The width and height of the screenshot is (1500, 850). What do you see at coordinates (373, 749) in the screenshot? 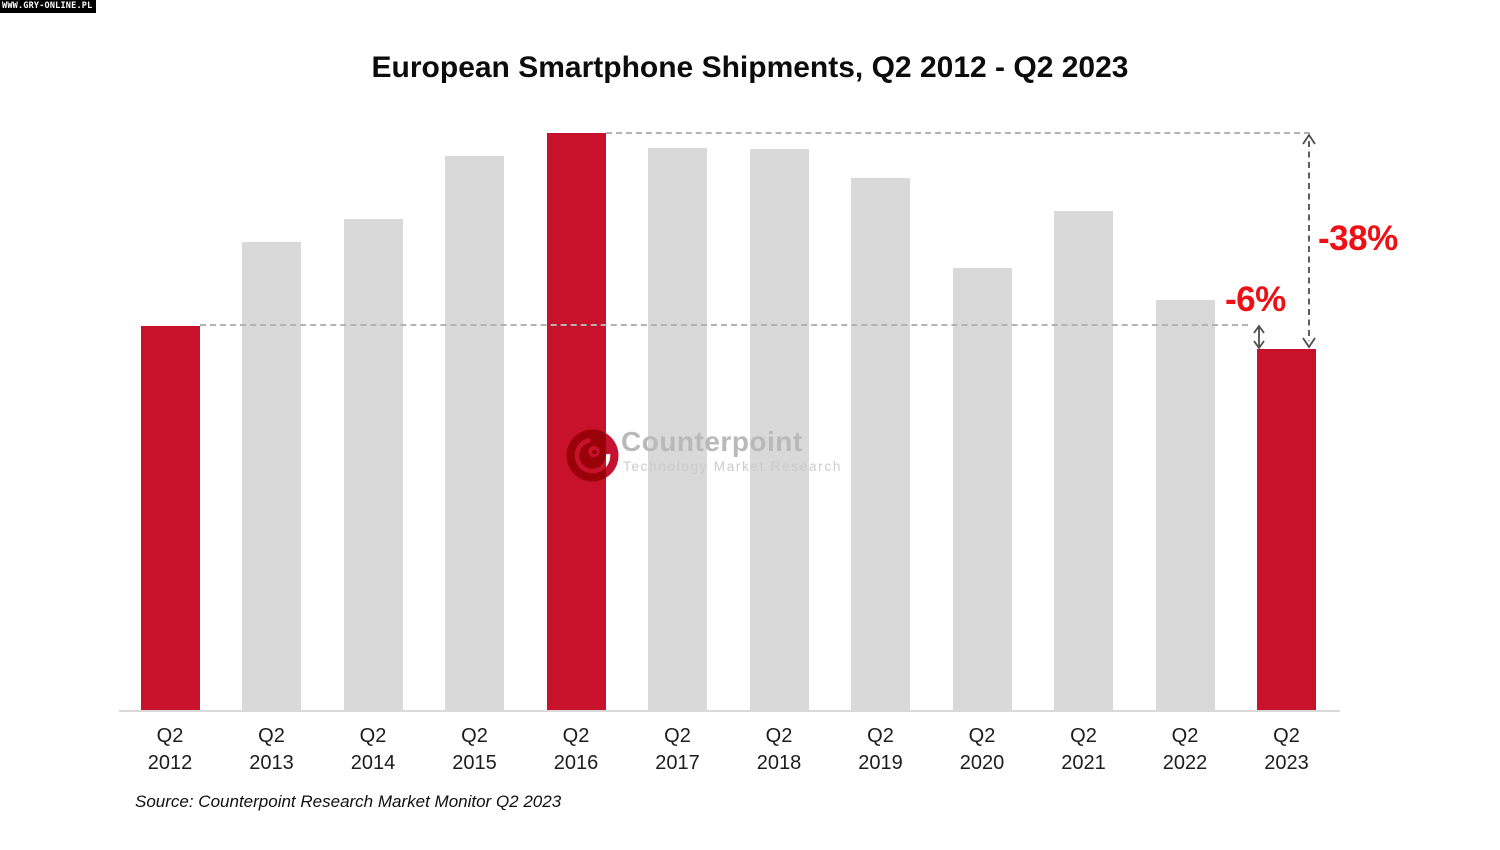
I see `x-axis-label-2014: Q2 2014` at bounding box center [373, 749].